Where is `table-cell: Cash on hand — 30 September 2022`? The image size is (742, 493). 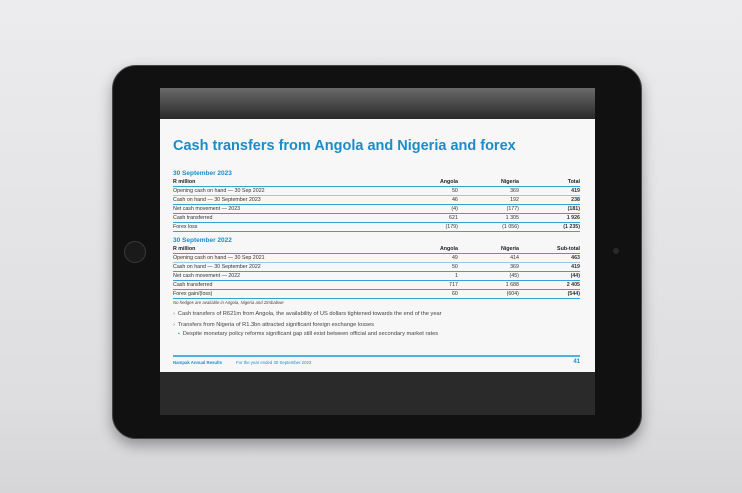 table-cell: Cash on hand — 30 September 2022 is located at coordinates (285, 267).